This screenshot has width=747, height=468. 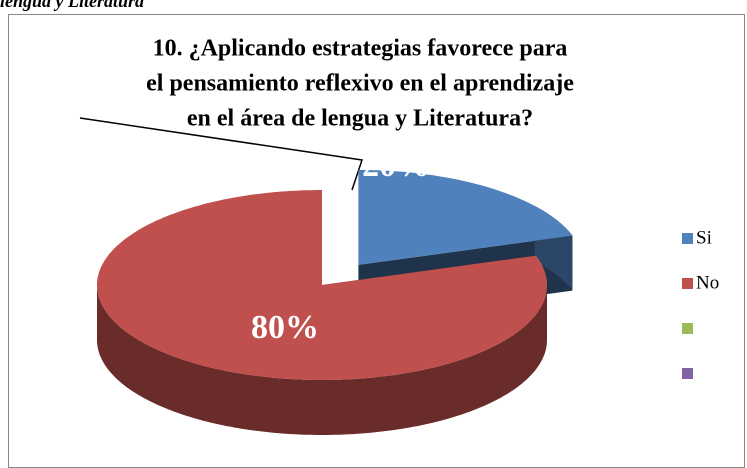 What do you see at coordinates (360, 49) in the screenshot?
I see `chart-title: 10. ¿Aplicando estrategias favorece para` at bounding box center [360, 49].